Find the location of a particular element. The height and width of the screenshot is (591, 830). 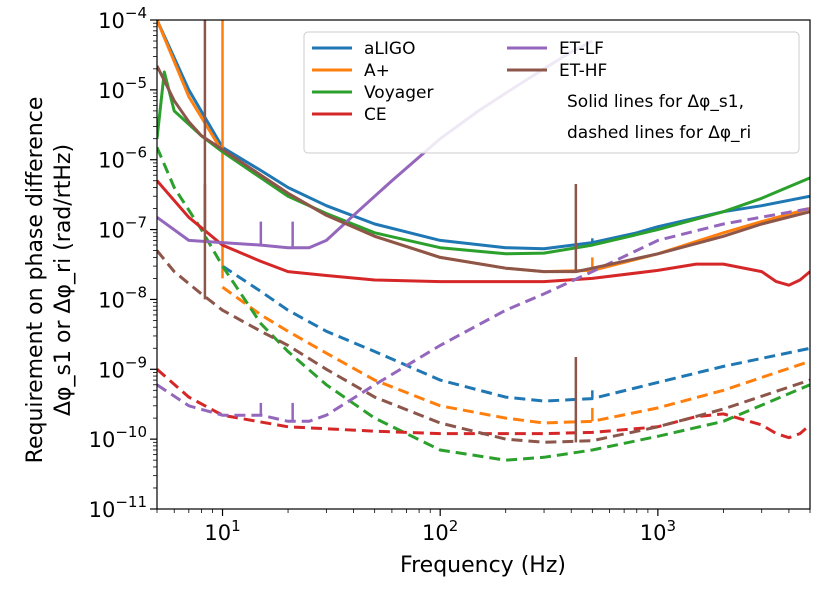

y-axis-label-line1: Requirement on phase difference is located at coordinates (35, 280).